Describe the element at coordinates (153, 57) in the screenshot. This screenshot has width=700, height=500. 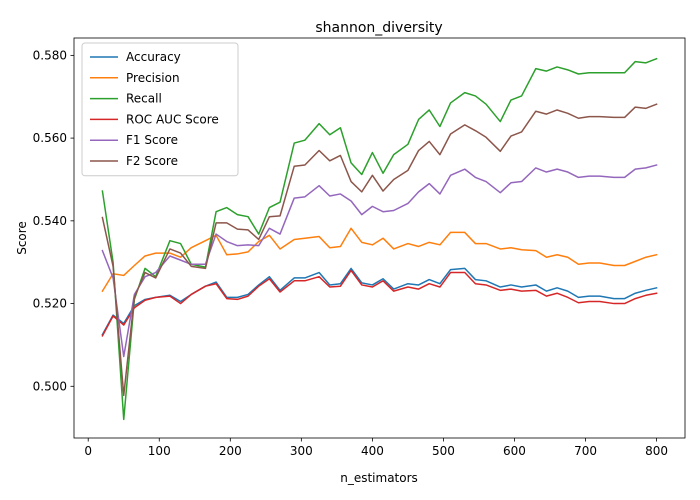
I see `legend-label: Accuracy` at that location.